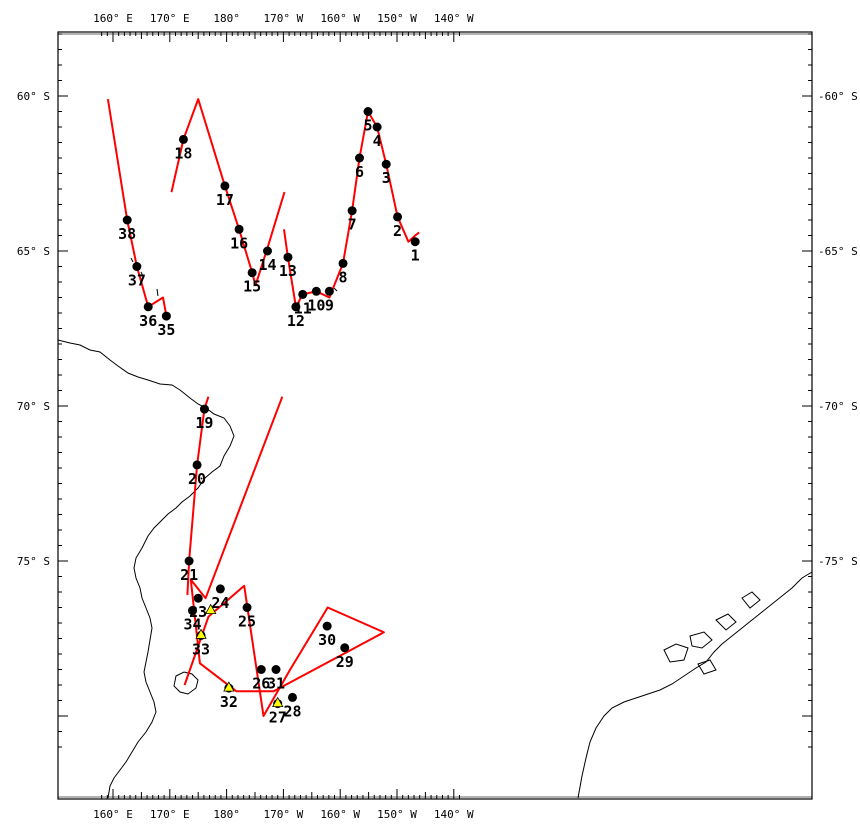  What do you see at coordinates (303, 308) in the screenshot?
I see `station-11-label: 11` at bounding box center [303, 308].